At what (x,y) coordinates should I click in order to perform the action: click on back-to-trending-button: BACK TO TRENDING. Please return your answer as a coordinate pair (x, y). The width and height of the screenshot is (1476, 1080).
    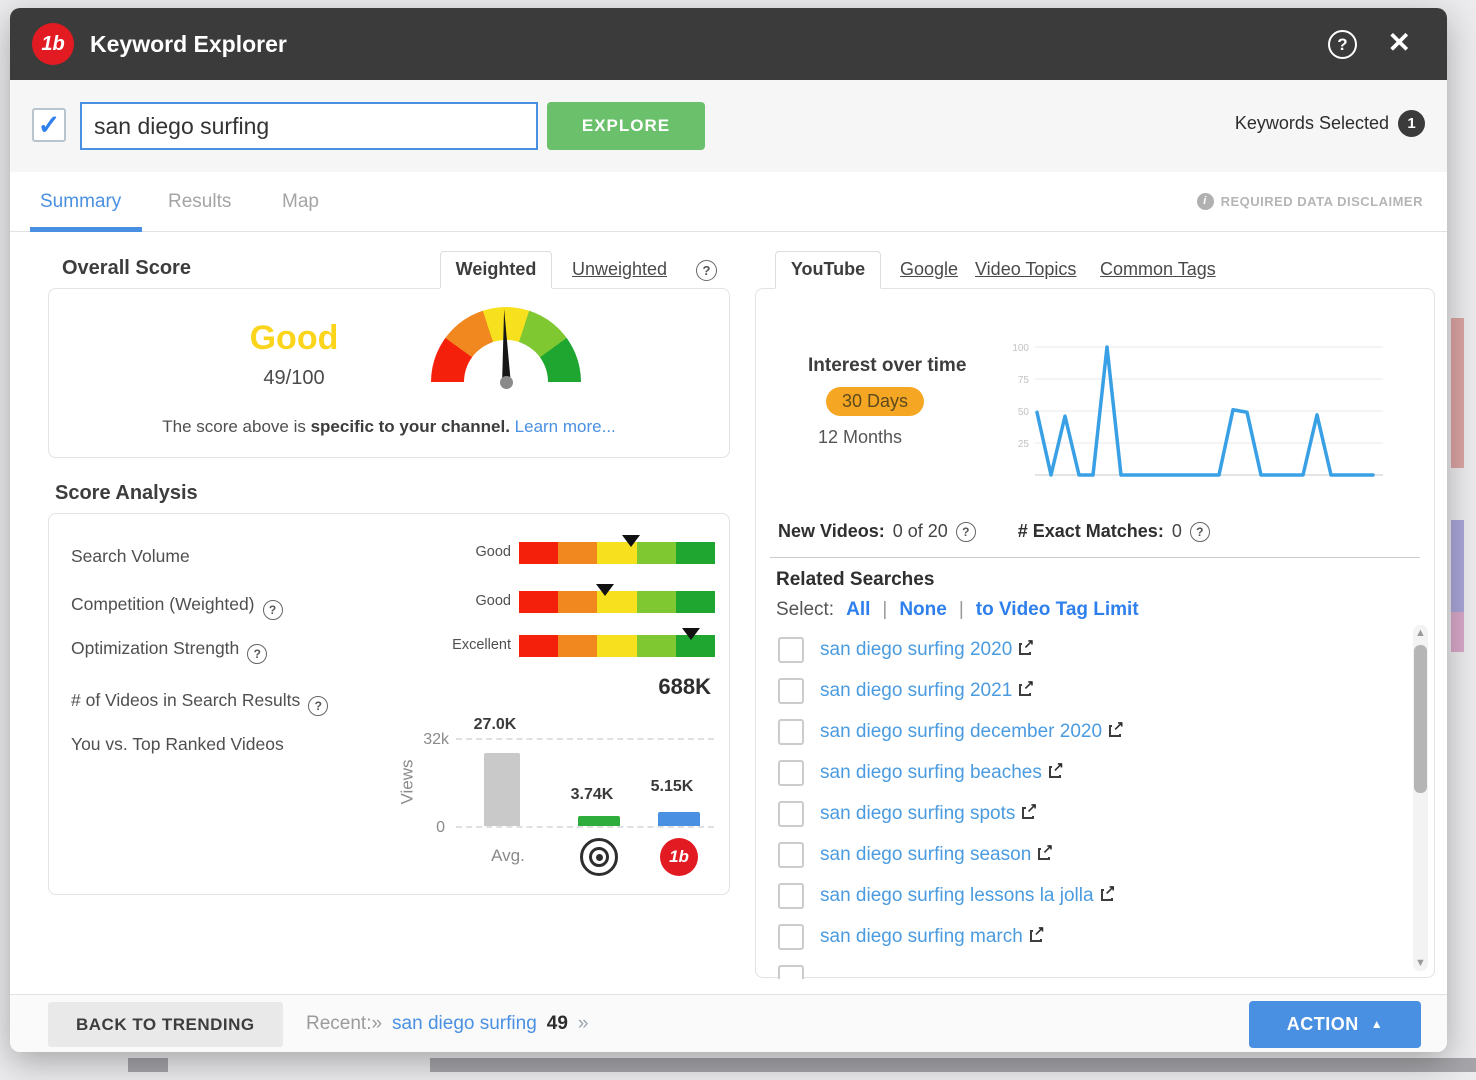
    Looking at the image, I should click on (165, 1024).